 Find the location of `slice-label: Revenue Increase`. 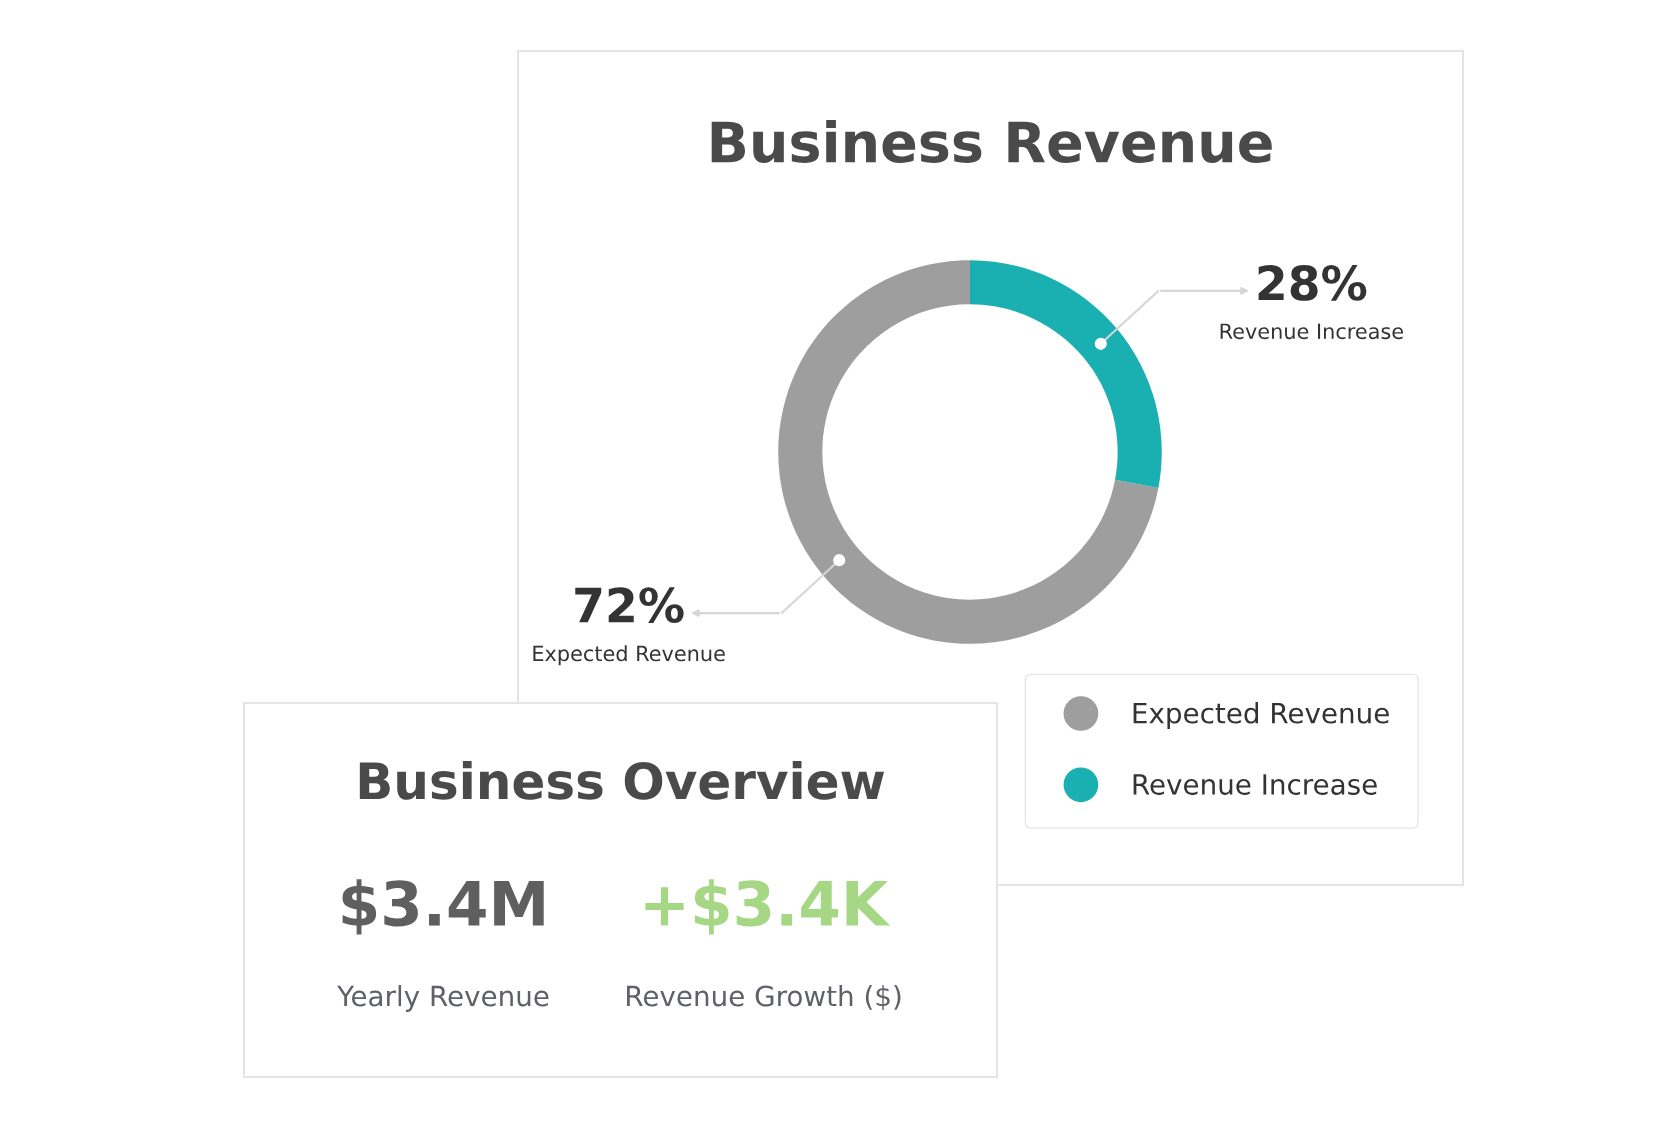

slice-label: Revenue Increase is located at coordinates (1312, 331).